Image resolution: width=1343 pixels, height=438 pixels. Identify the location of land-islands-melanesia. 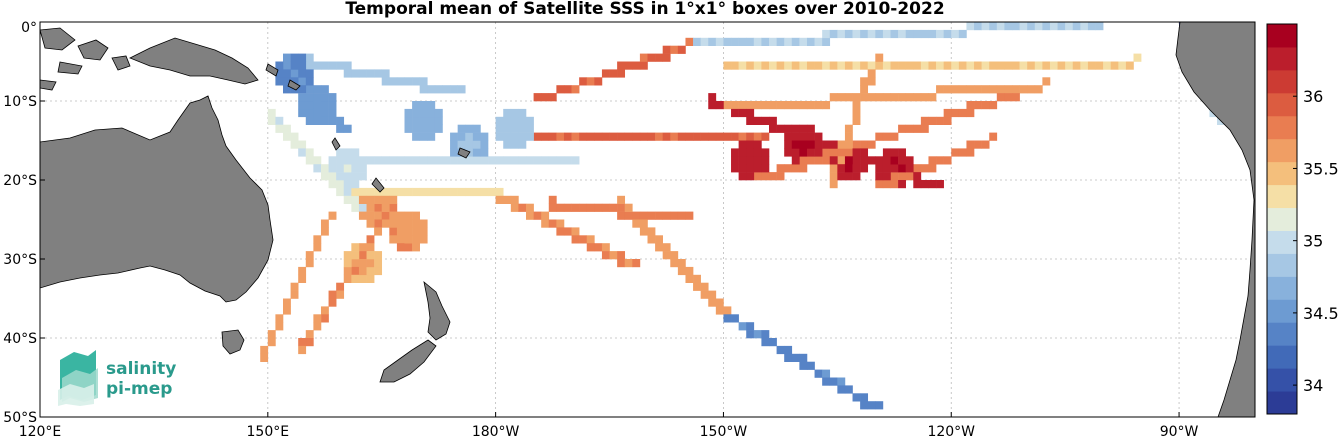
(368, 128).